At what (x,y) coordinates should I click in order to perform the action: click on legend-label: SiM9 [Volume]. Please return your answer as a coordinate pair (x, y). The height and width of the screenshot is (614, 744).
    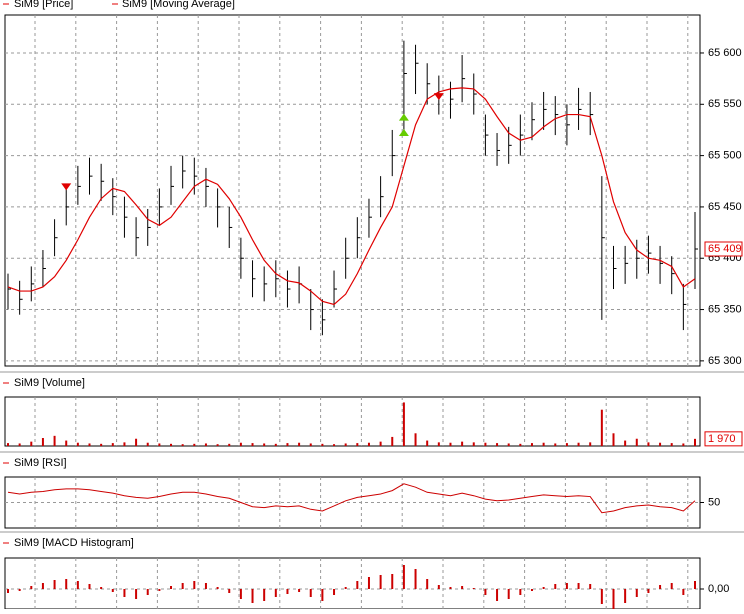
    Looking at the image, I should click on (49, 383).